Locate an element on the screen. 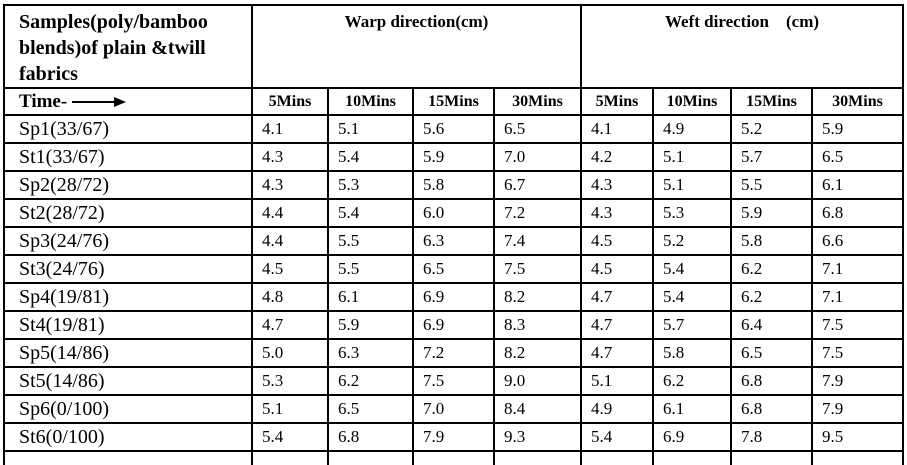 Image resolution: width=907 pixels, height=465 pixels. weft-col-10mins: 10Mins is located at coordinates (692, 101).